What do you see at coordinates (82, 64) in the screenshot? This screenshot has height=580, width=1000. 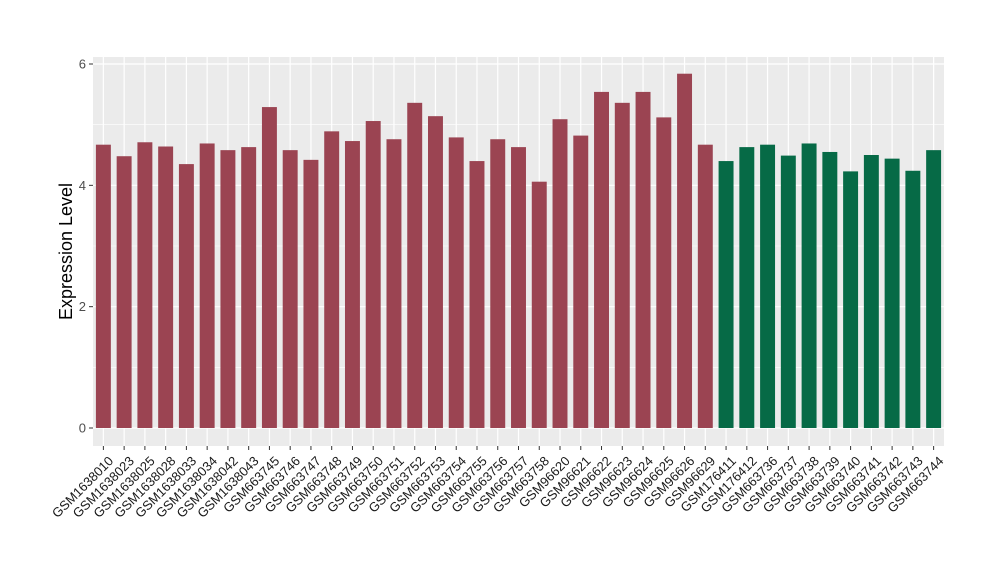 I see `y-tick-label: 6` at bounding box center [82, 64].